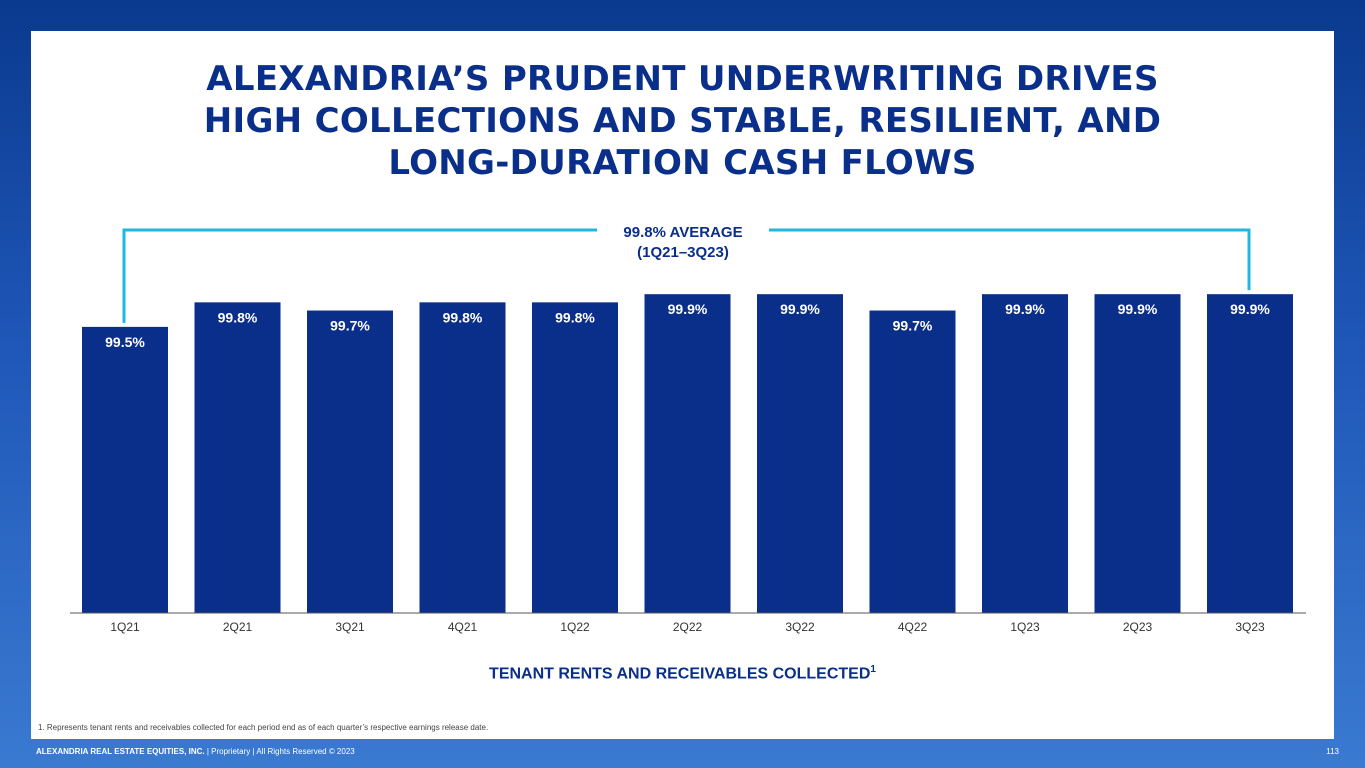 The image size is (1365, 768). What do you see at coordinates (238, 627) in the screenshot?
I see `x-tick-2q21: 2Q21` at bounding box center [238, 627].